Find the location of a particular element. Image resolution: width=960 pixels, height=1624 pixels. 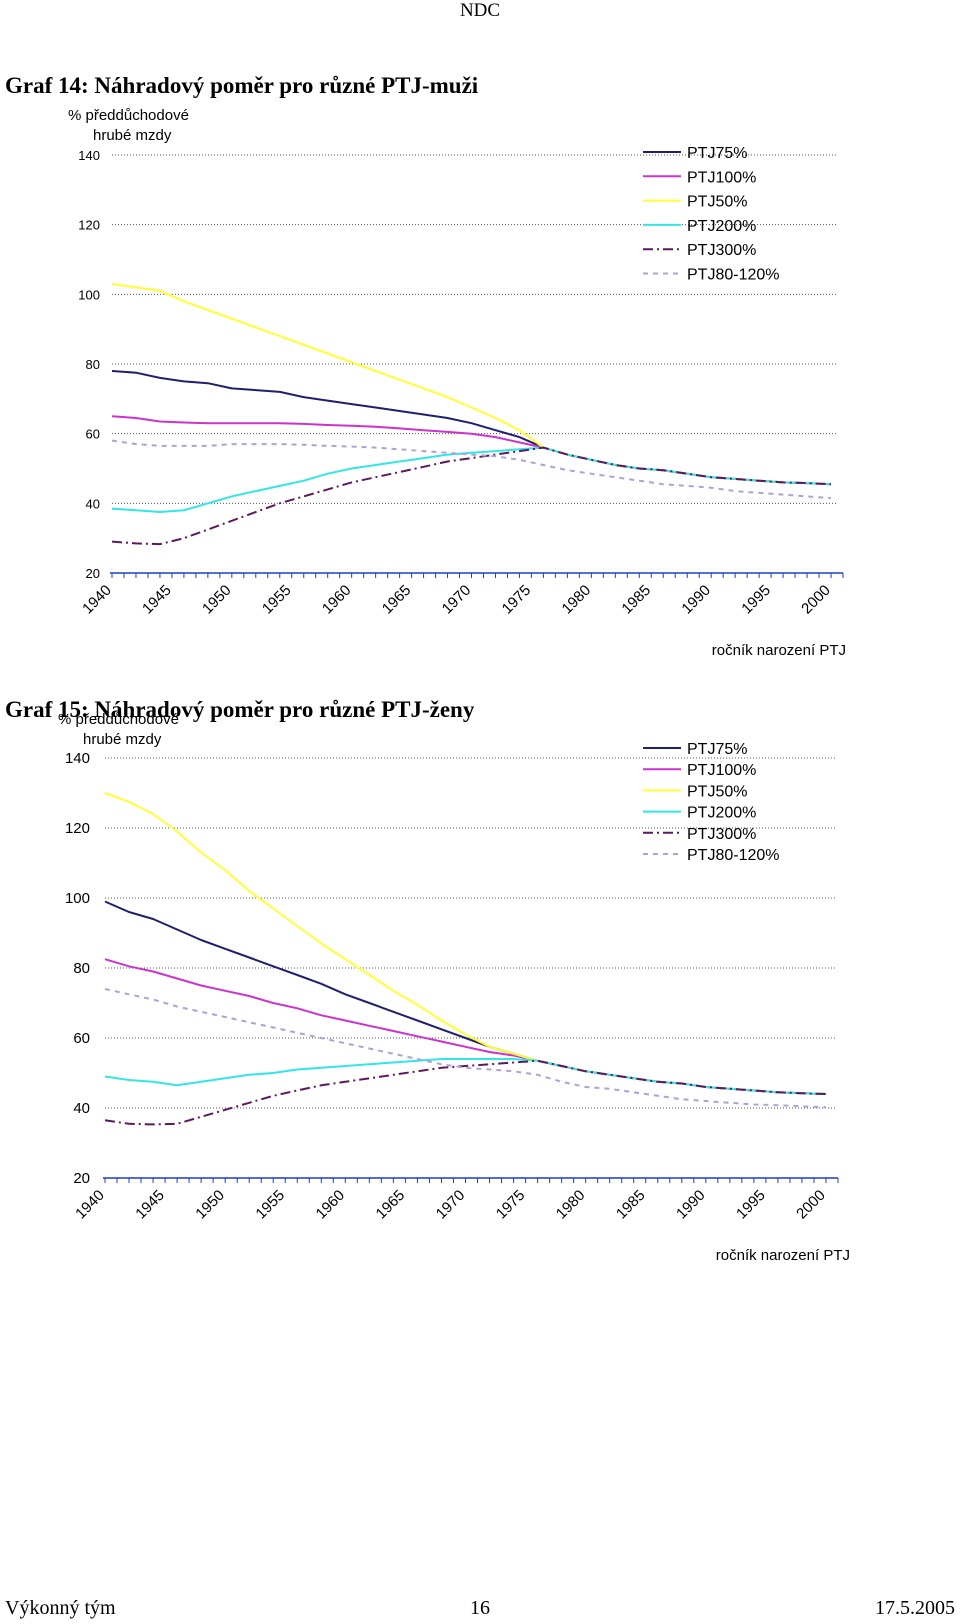

footer-page-number: 16 is located at coordinates (480, 1608).